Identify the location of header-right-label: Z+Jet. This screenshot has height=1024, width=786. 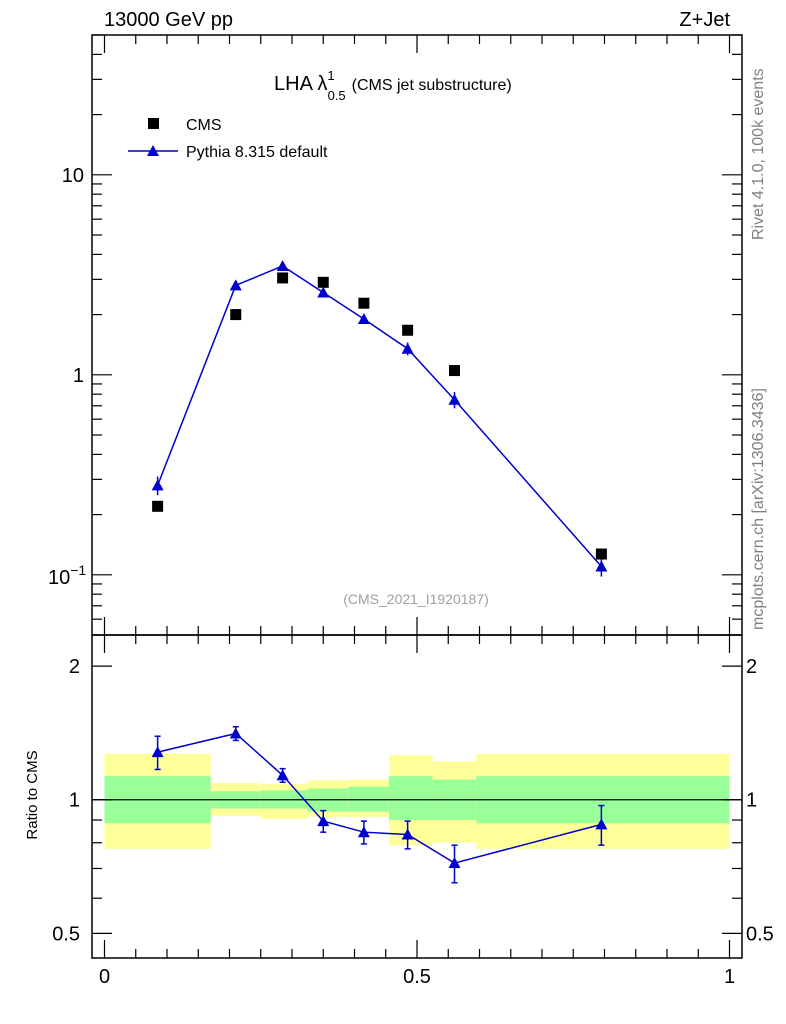
(704, 20).